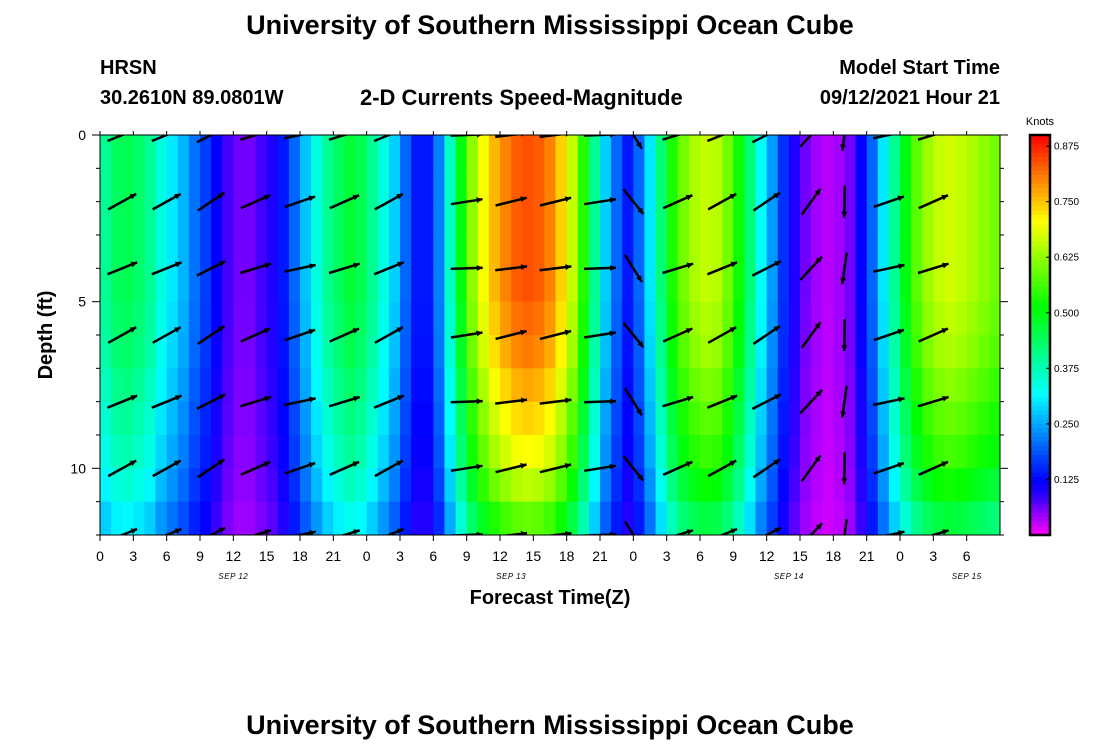 This screenshot has height=750, width=1100. What do you see at coordinates (789, 576) in the screenshot?
I see `x-date-label: SEP 14` at bounding box center [789, 576].